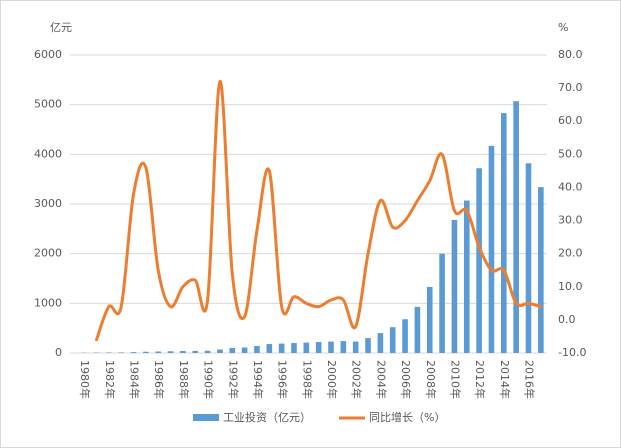 This screenshot has width=621, height=448. I want to click on x-tick-label: 1998年, so click(307, 379).